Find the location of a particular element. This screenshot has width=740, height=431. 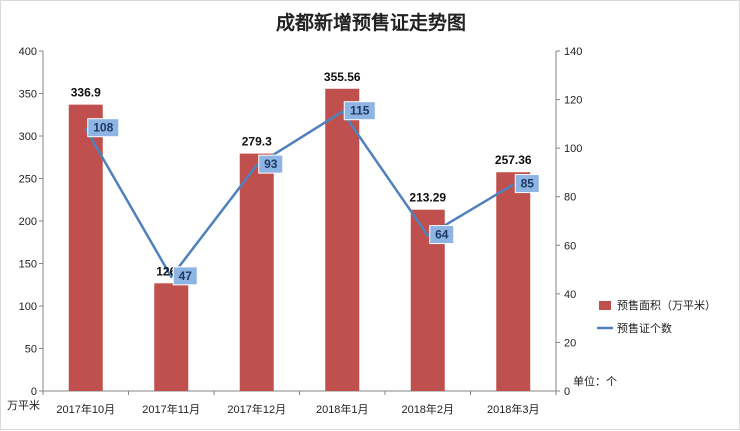

bar-value-label: 213.29 is located at coordinates (427, 198).